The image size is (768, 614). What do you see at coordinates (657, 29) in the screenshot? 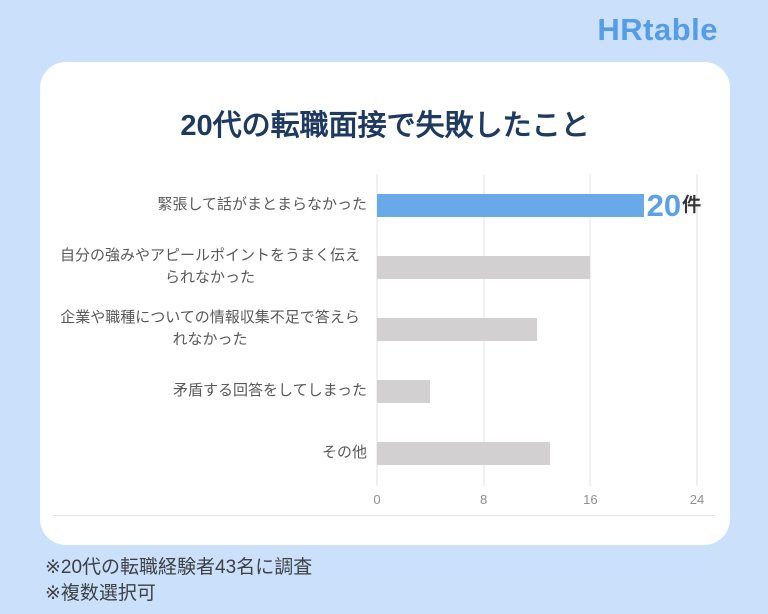
I see `hrtable-logo: HRtable` at bounding box center [657, 29].